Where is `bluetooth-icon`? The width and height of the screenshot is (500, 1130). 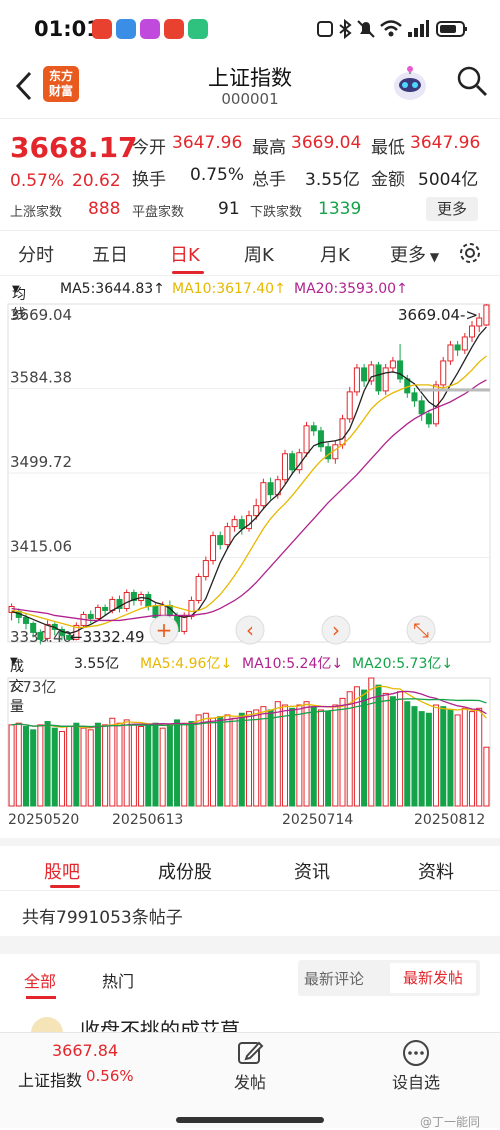 bluetooth-icon is located at coordinates (345, 29).